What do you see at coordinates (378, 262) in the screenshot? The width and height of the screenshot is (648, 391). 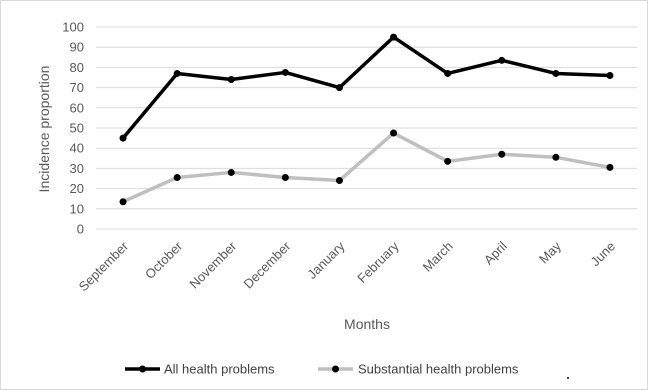 I see `x-tick-label: February` at bounding box center [378, 262].